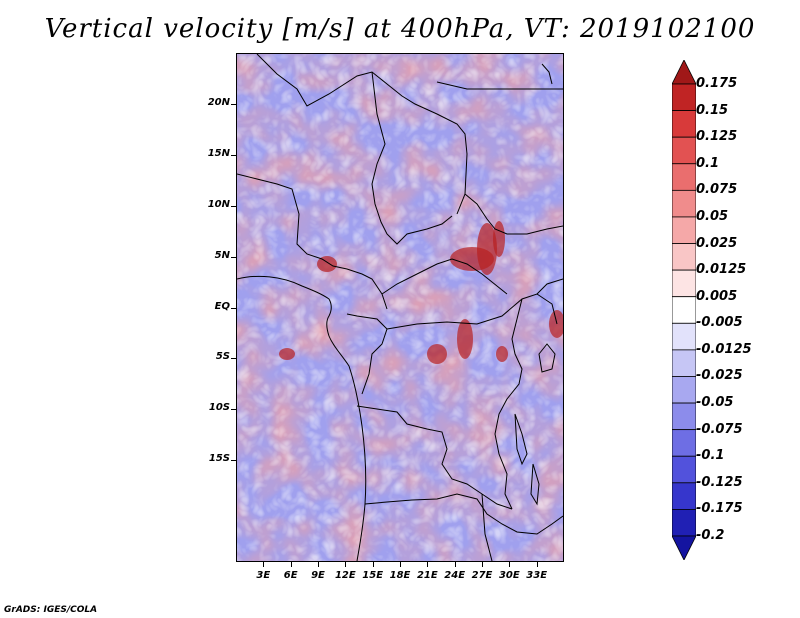 The width and height of the screenshot is (800, 618). What do you see at coordinates (710, 456) in the screenshot?
I see `colorbar-label: -0.1` at bounding box center [710, 456].